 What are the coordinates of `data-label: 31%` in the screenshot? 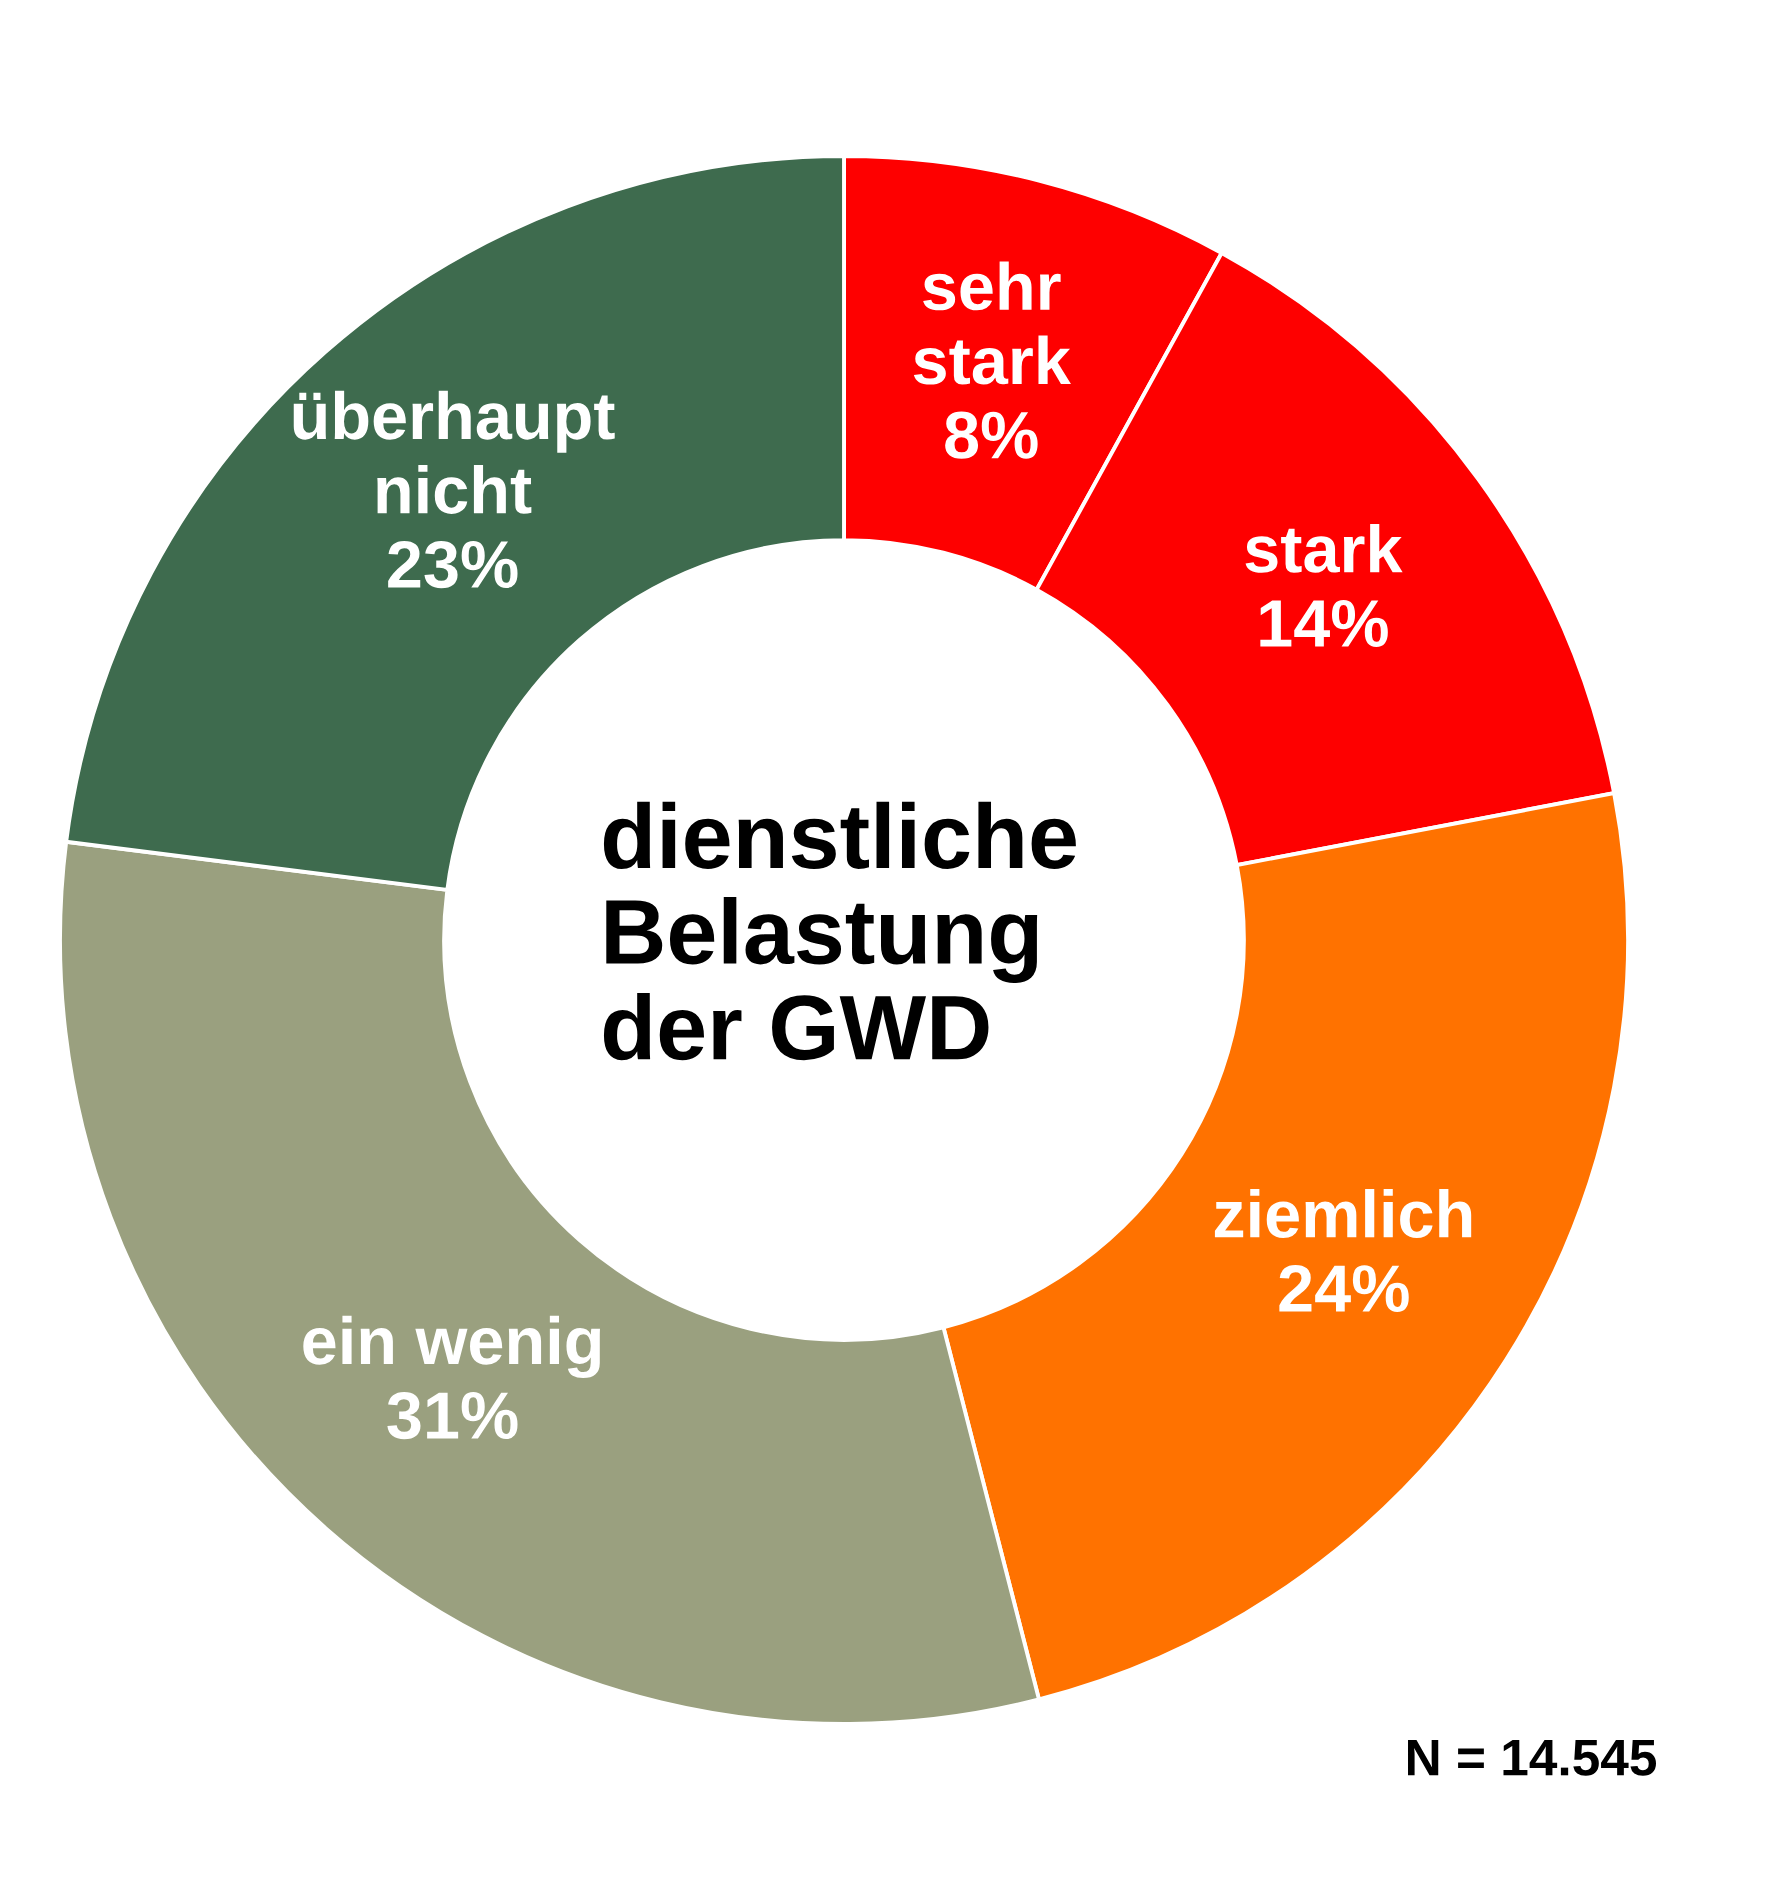 It's located at (452, 1415).